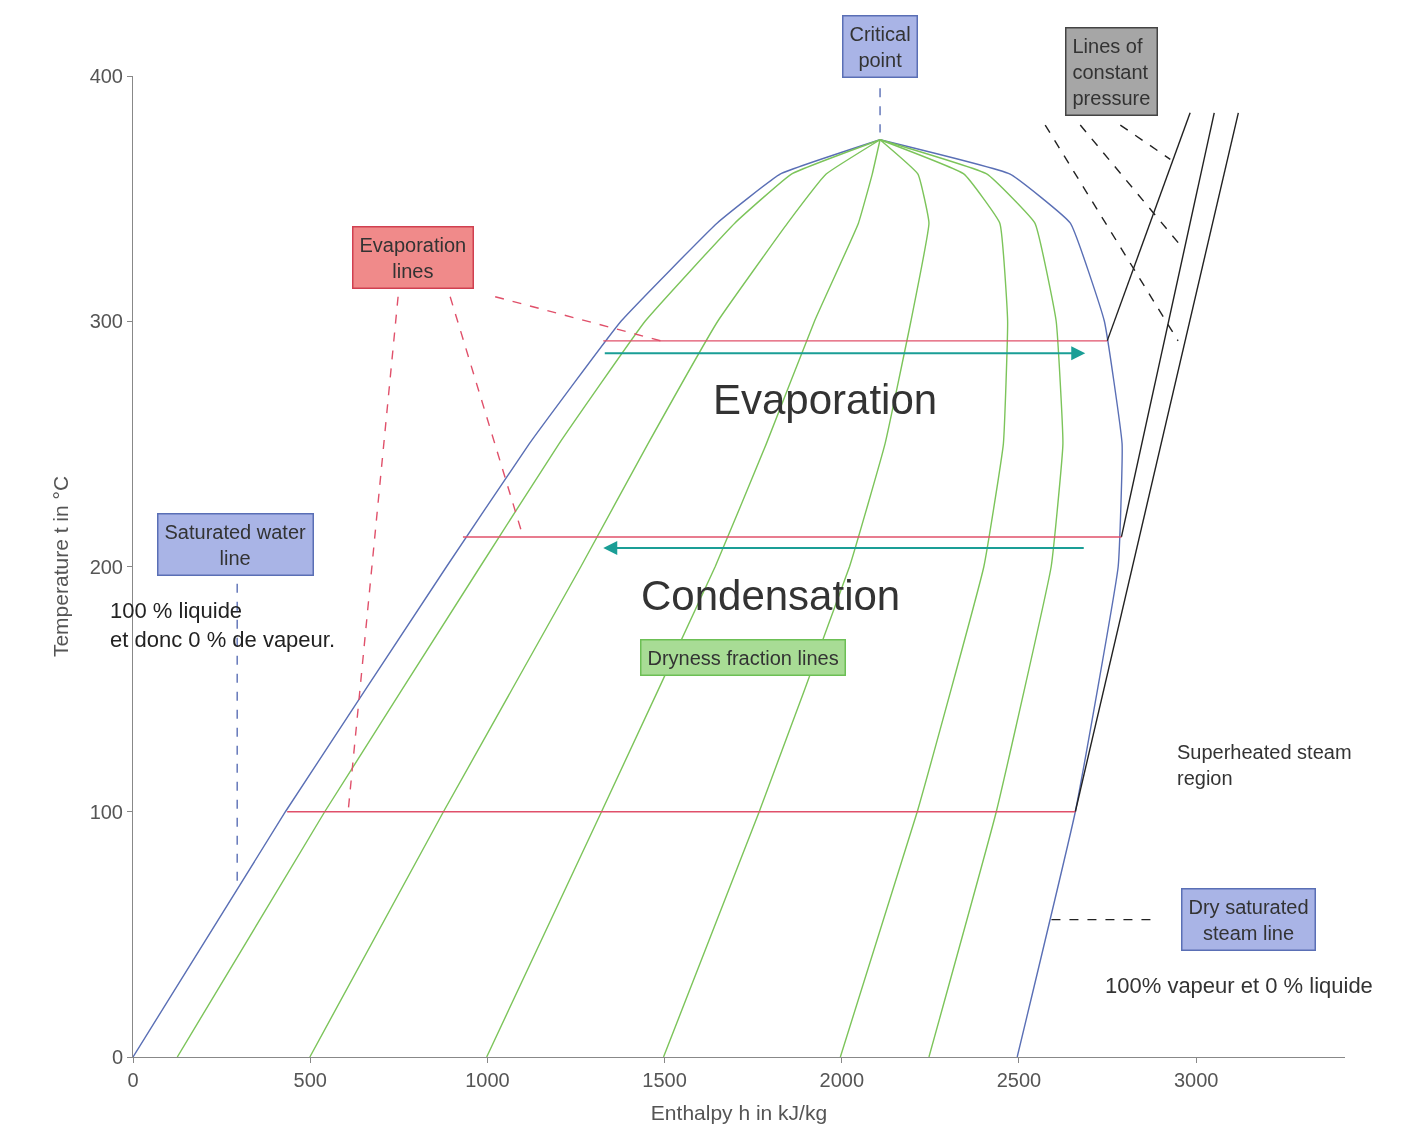 The image size is (1422, 1146). Describe the element at coordinates (743, 657) in the screenshot. I see `annotation: Dryness fraction lines` at that location.